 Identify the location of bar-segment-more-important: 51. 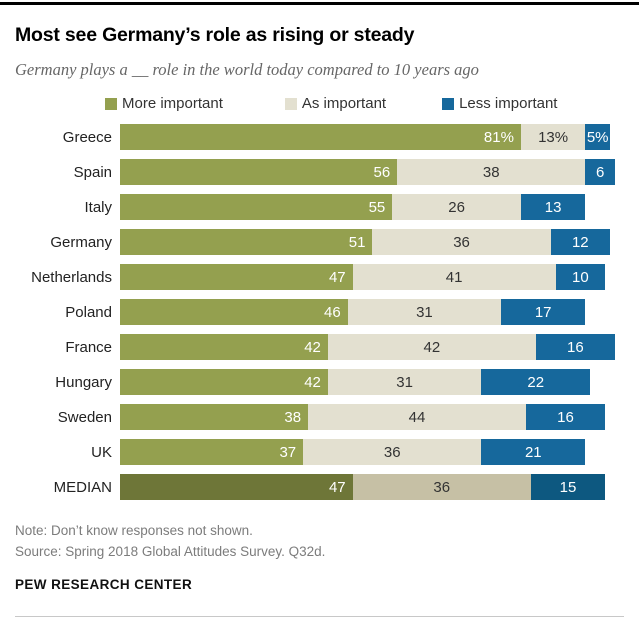
(246, 242).